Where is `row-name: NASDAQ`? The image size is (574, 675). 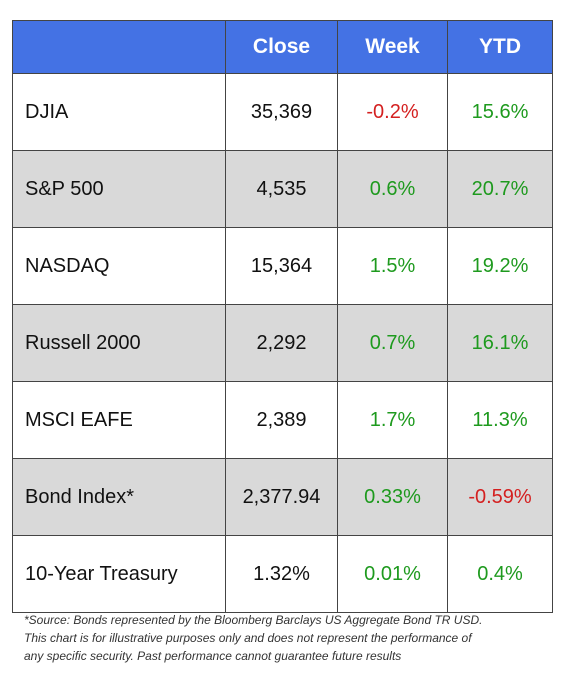
row-name: NASDAQ is located at coordinates (119, 266).